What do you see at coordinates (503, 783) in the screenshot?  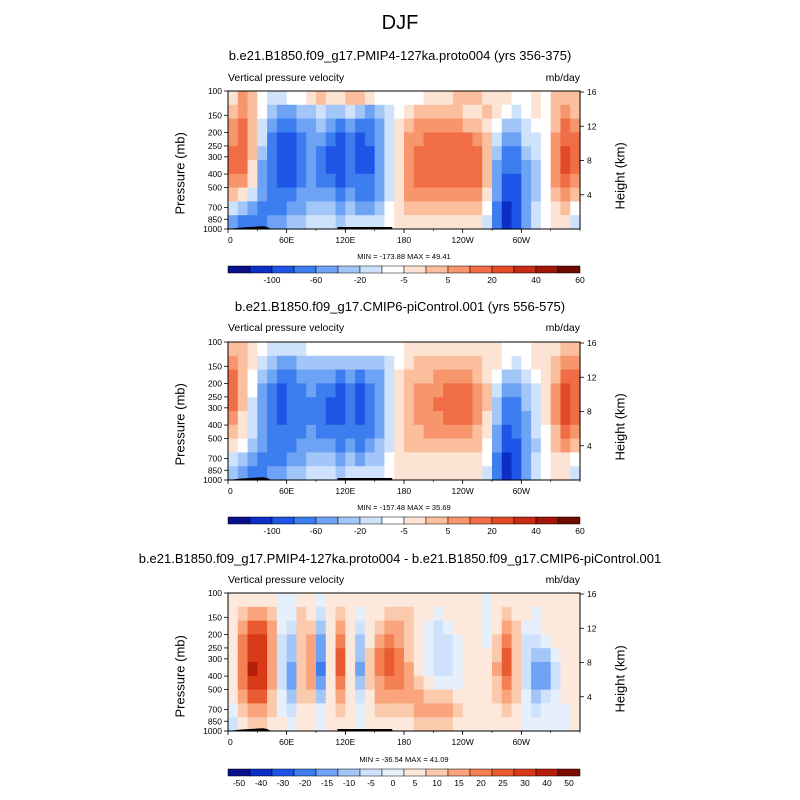 I see `colorbar-tick-label: 25` at bounding box center [503, 783].